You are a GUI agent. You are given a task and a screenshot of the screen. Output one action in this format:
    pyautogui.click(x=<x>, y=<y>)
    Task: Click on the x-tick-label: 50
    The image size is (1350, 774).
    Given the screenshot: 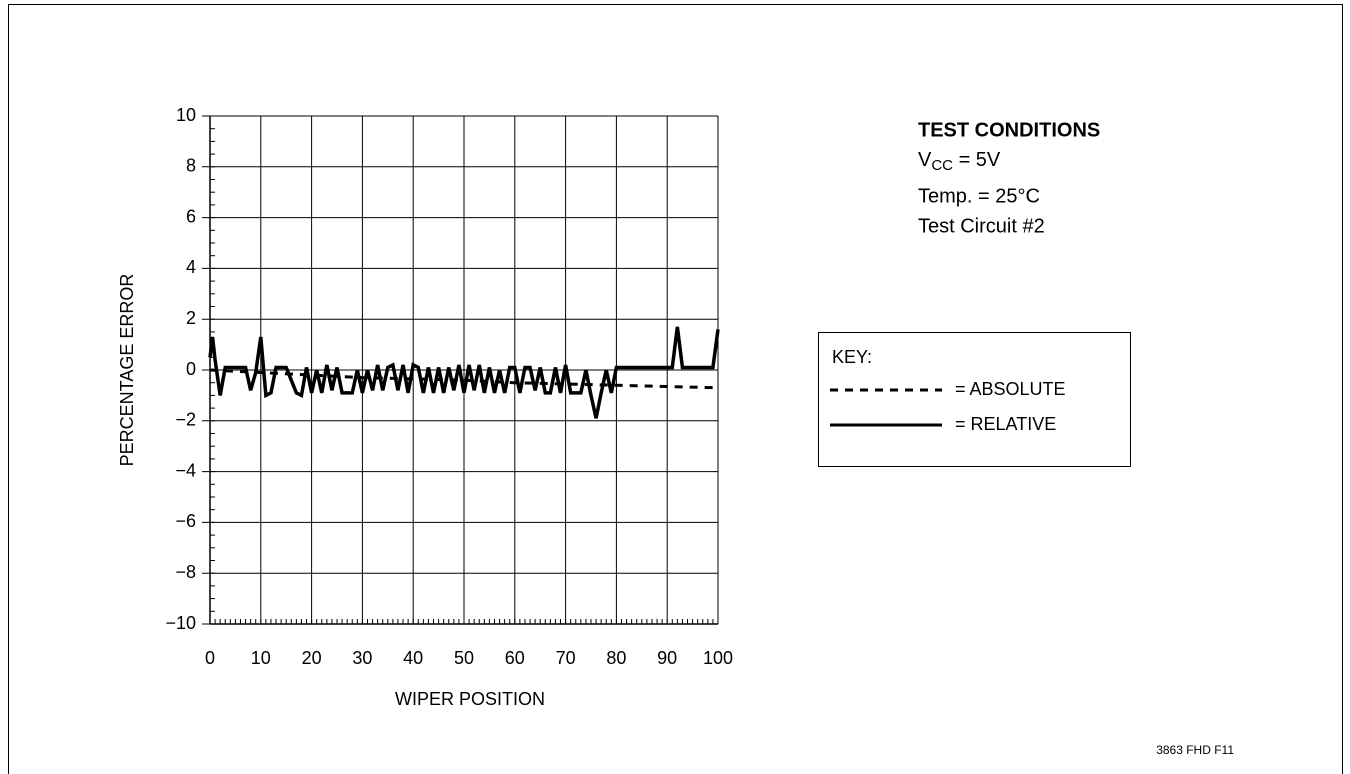 What is the action you would take?
    pyautogui.click(x=464, y=658)
    